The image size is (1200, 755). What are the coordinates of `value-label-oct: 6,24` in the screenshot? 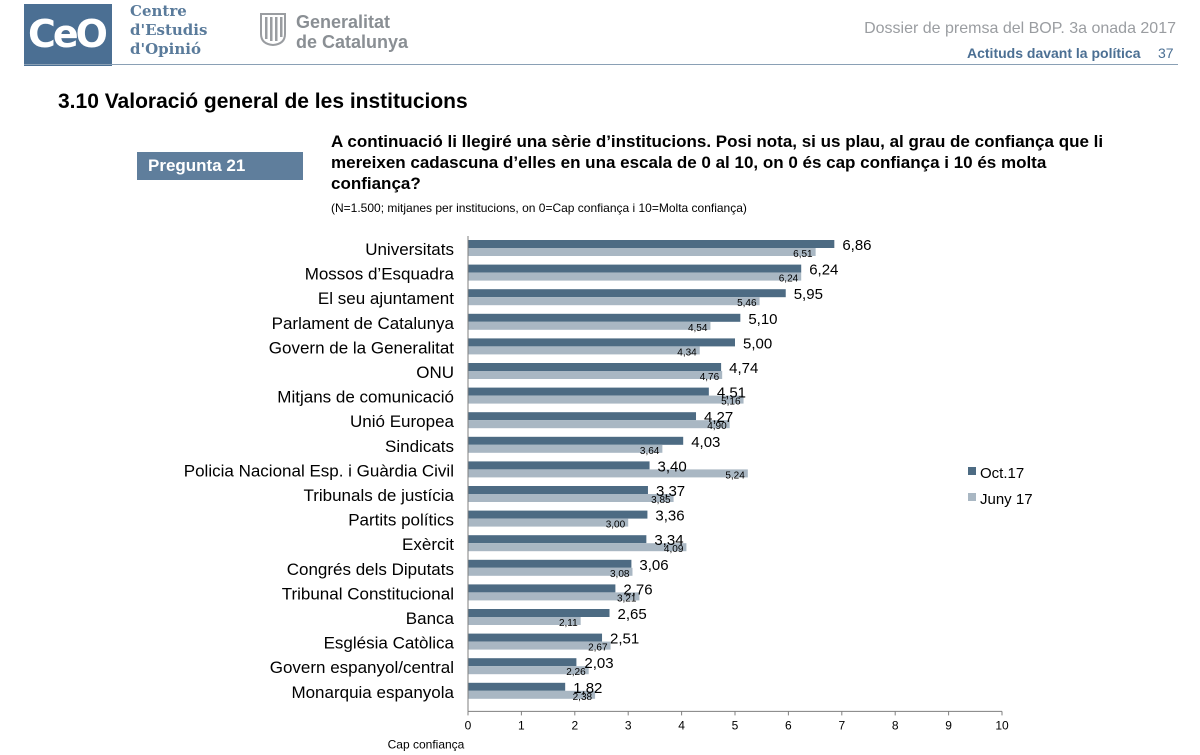 It's located at (823, 270).